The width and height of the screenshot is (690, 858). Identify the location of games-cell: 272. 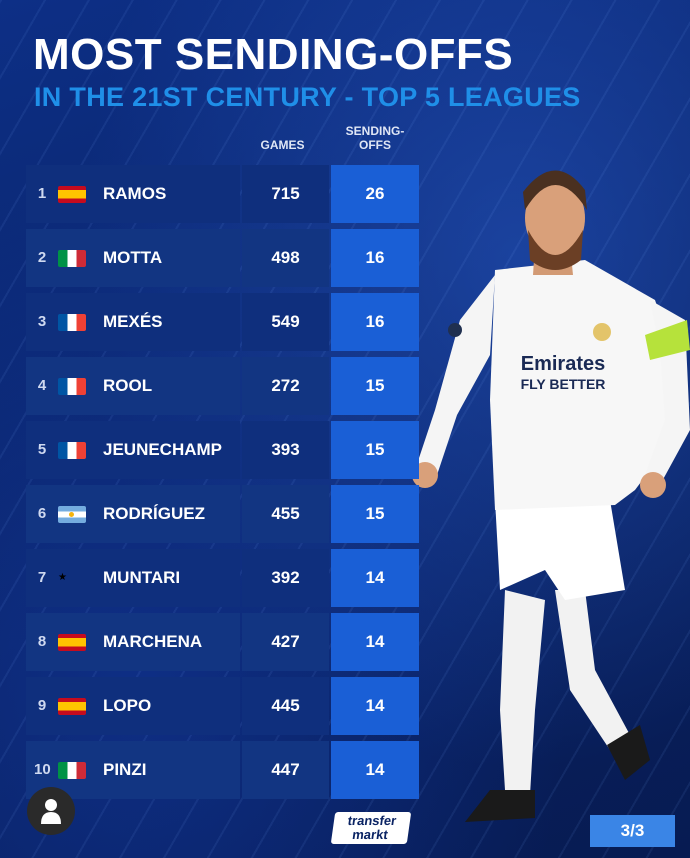
(285, 386).